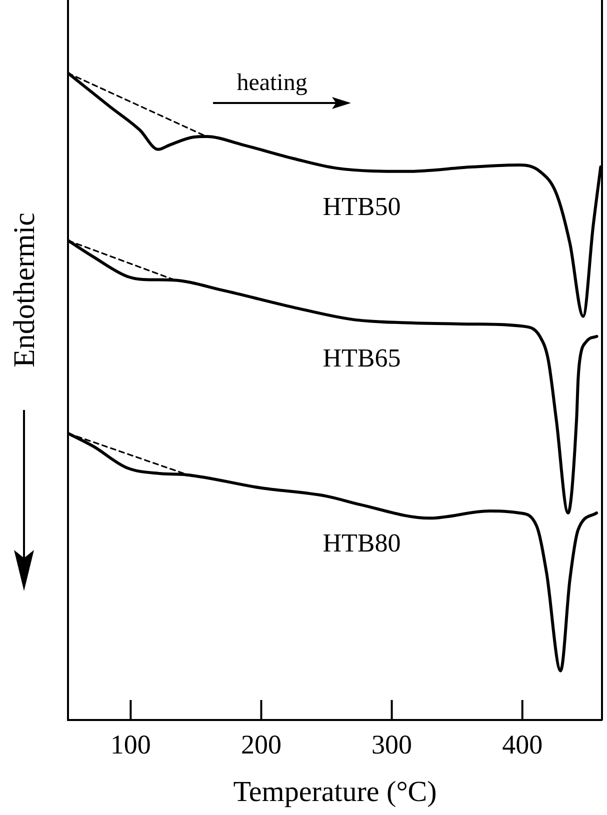 This screenshot has width=607, height=815. I want to click on series-label: HTB65, so click(361, 357).